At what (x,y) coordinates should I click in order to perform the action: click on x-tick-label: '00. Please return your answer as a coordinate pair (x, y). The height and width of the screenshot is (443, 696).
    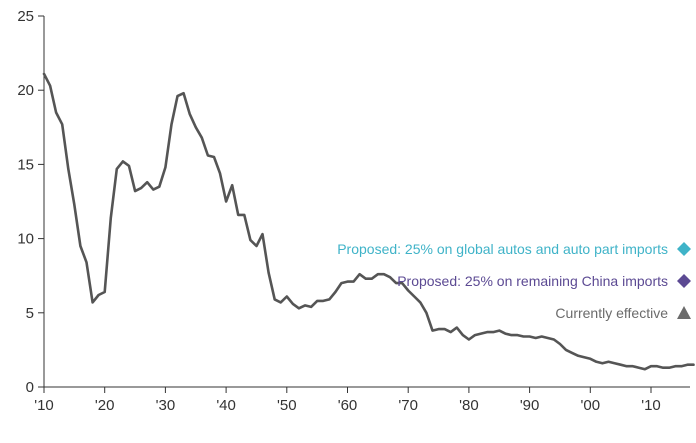
    Looking at the image, I should click on (591, 405).